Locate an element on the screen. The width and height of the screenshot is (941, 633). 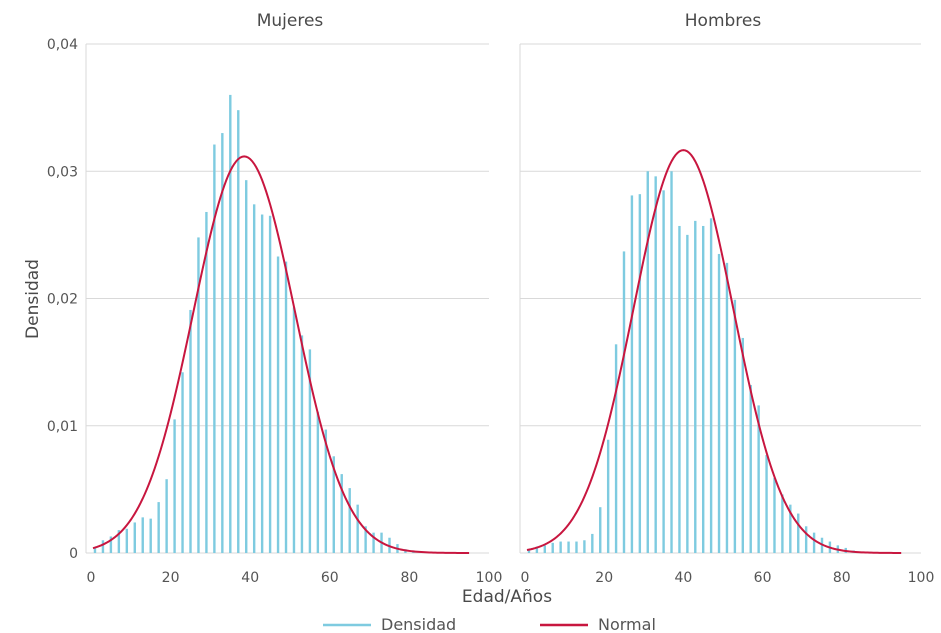
legend-label-normal: Normal is located at coordinates (627, 624).